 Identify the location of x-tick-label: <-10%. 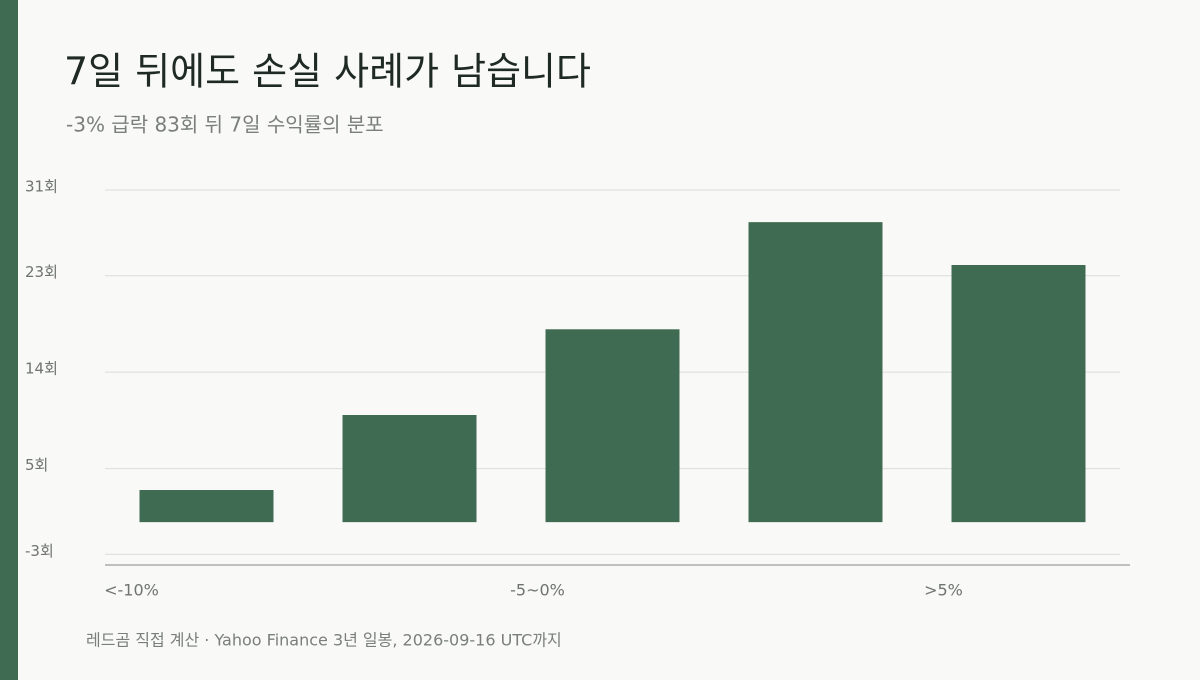
(131, 590).